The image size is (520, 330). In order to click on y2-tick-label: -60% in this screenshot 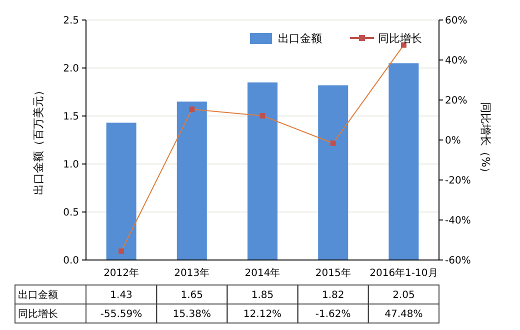, I will do `click(458, 261)`.